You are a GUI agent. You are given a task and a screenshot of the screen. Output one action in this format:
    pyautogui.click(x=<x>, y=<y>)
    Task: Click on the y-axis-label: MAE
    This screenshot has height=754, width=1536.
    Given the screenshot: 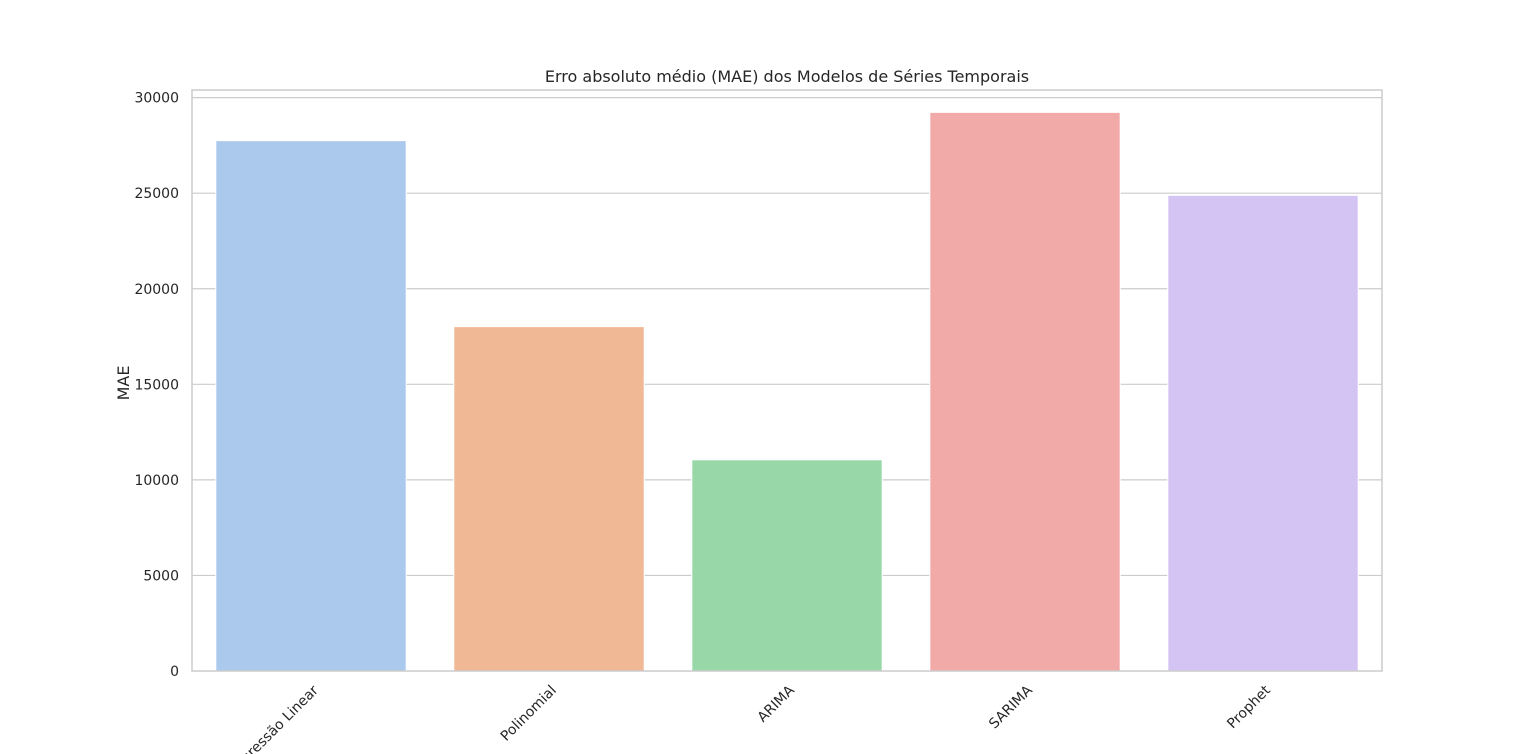 What is the action you would take?
    pyautogui.click(x=123, y=383)
    